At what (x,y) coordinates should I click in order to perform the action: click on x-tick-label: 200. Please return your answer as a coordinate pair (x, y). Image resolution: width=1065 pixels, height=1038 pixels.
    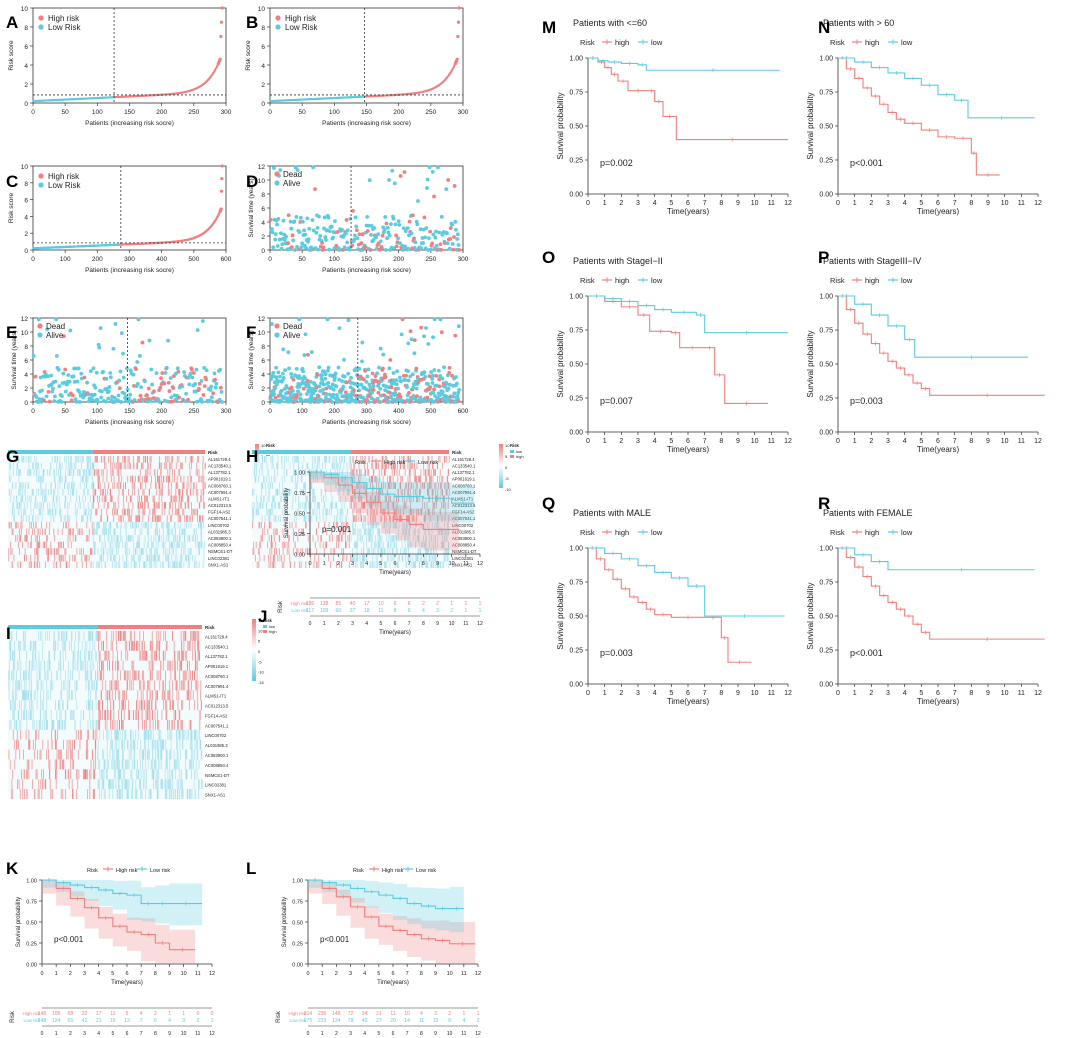
    Looking at the image, I should click on (97, 259).